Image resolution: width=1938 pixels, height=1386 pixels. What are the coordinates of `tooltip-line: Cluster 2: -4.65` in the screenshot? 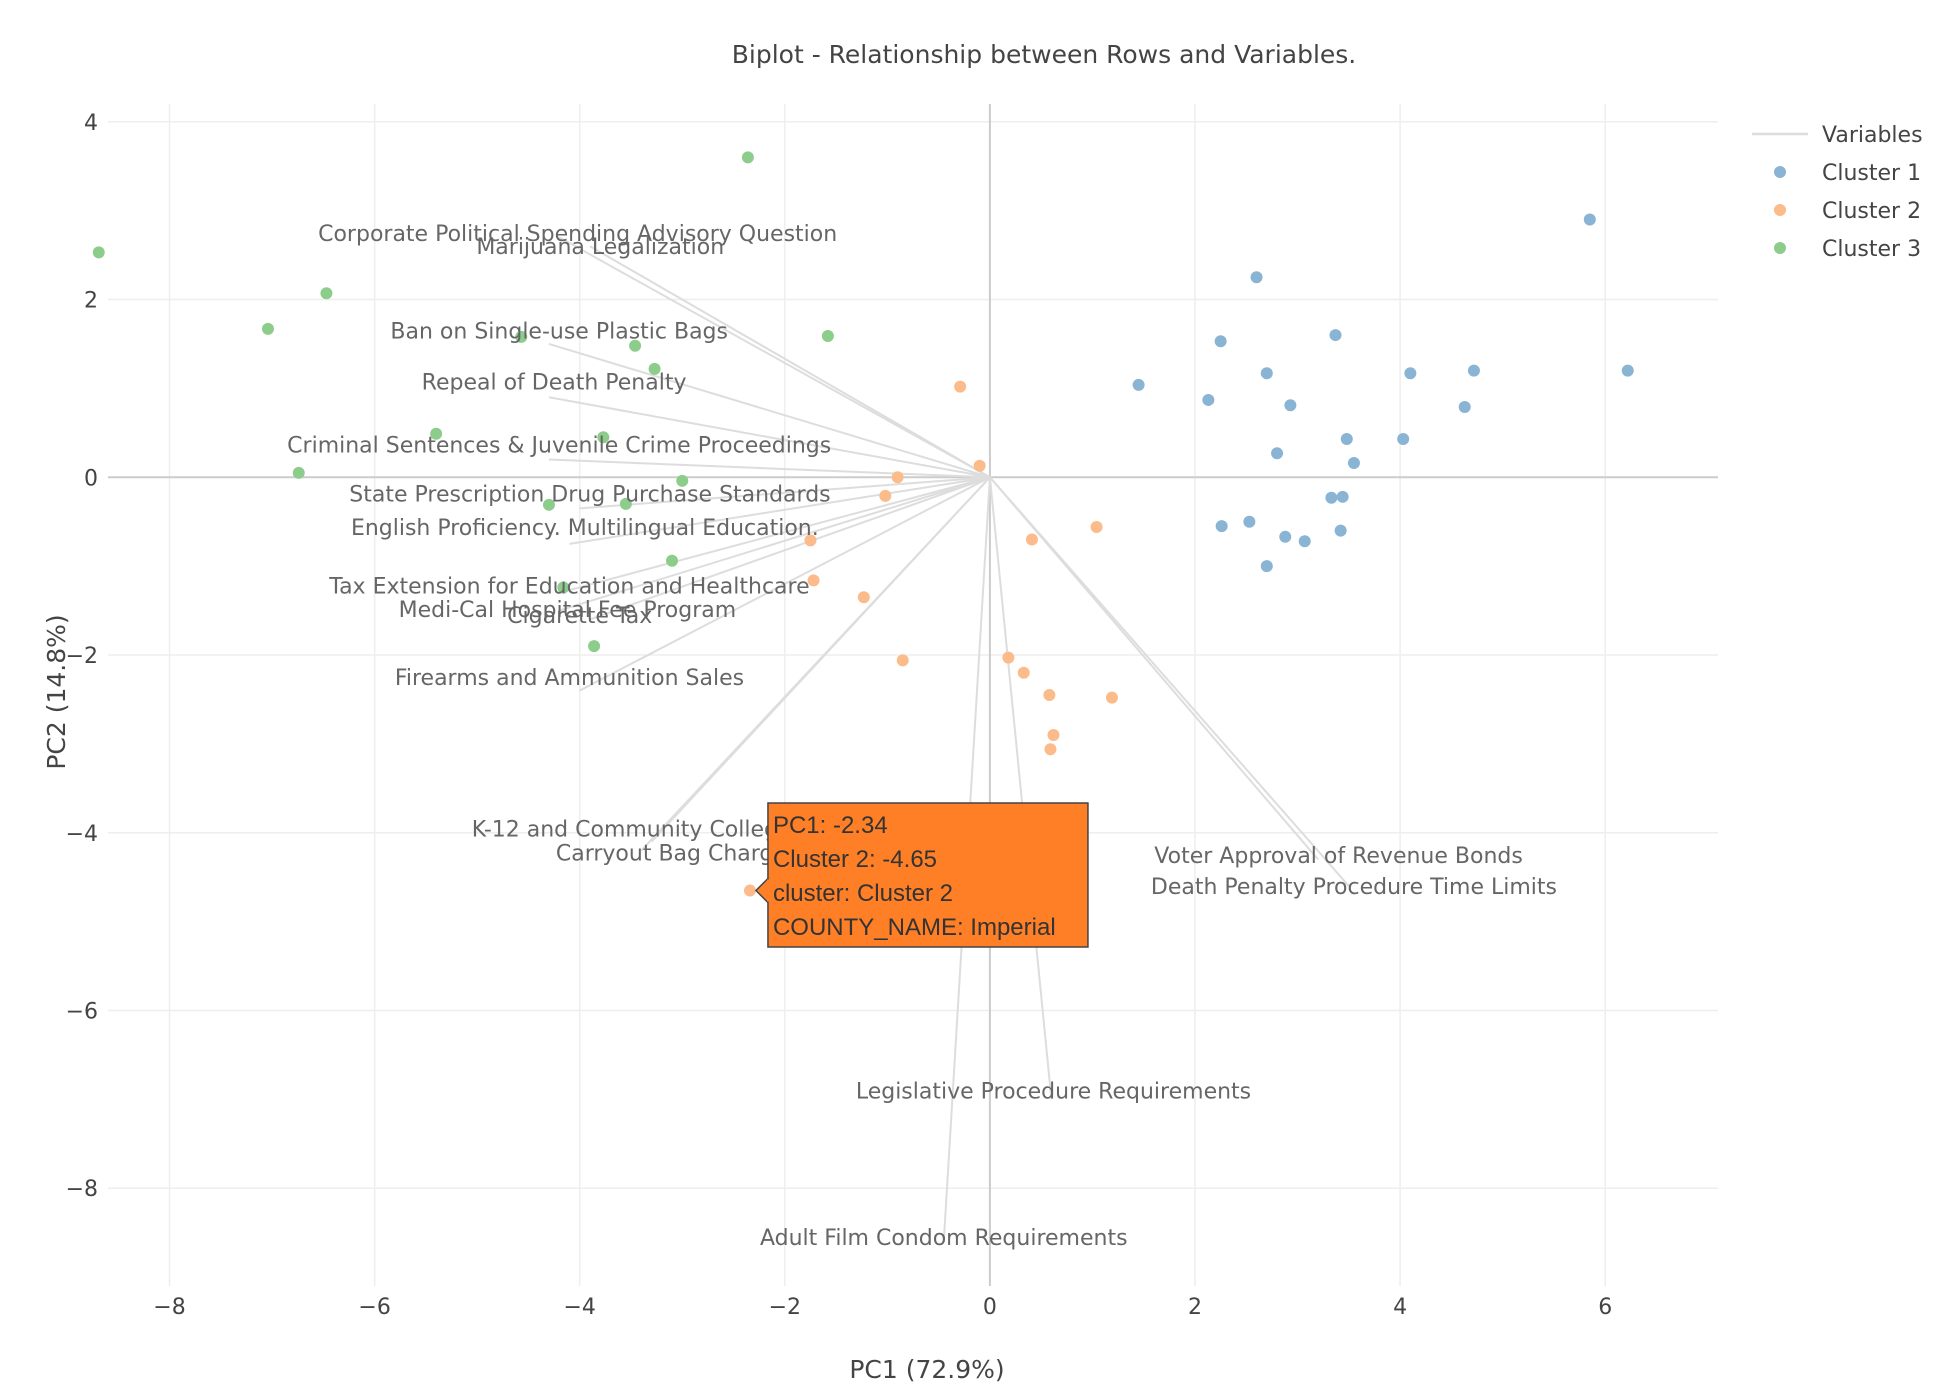 It's located at (855, 859).